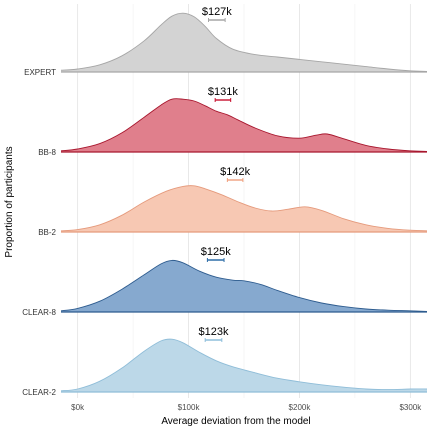 This screenshot has width=432, height=437. What do you see at coordinates (47, 152) in the screenshot?
I see `row-label: BB-8` at bounding box center [47, 152].